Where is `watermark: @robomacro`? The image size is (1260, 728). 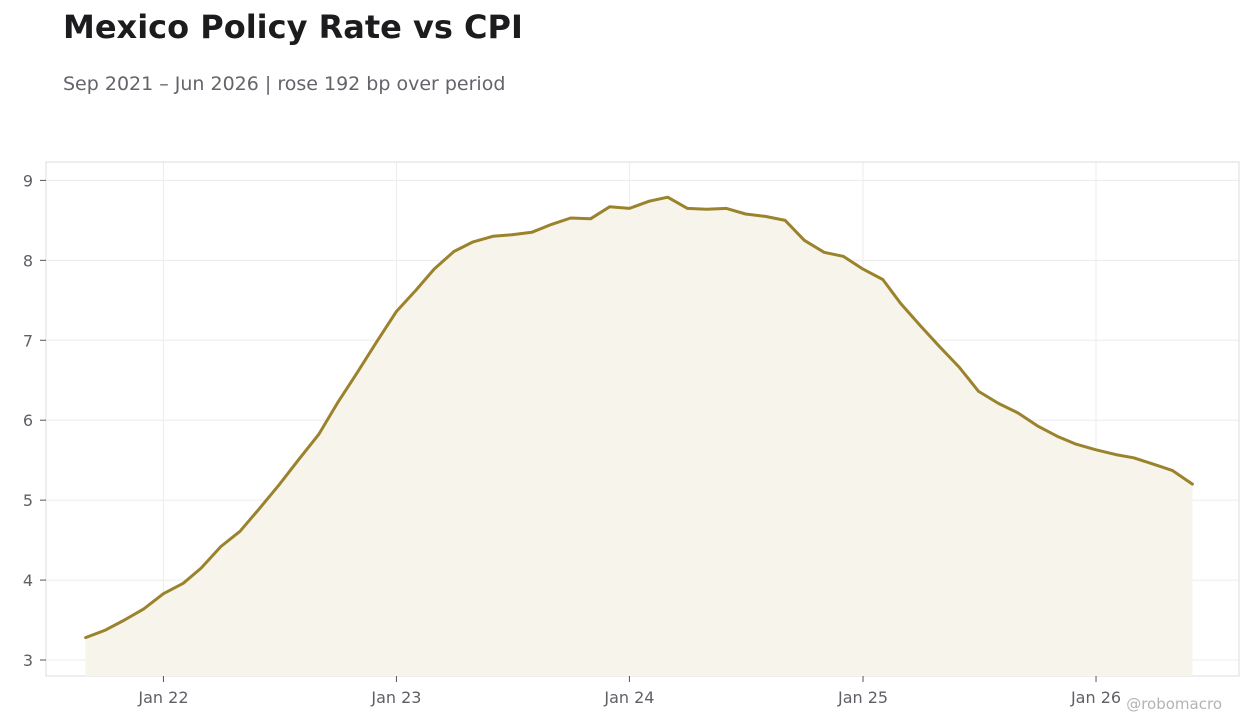
watermark: @robomacro is located at coordinates (1174, 704).